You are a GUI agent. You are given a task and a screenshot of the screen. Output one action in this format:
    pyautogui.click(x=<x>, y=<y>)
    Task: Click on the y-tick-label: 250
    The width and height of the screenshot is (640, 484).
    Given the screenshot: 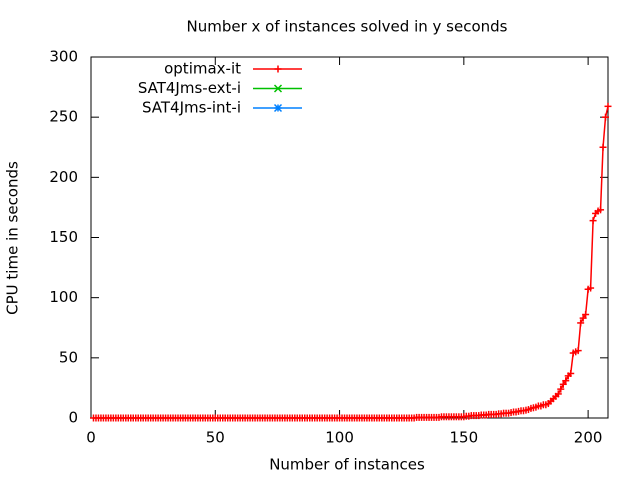 What is the action you would take?
    pyautogui.click(x=63, y=117)
    